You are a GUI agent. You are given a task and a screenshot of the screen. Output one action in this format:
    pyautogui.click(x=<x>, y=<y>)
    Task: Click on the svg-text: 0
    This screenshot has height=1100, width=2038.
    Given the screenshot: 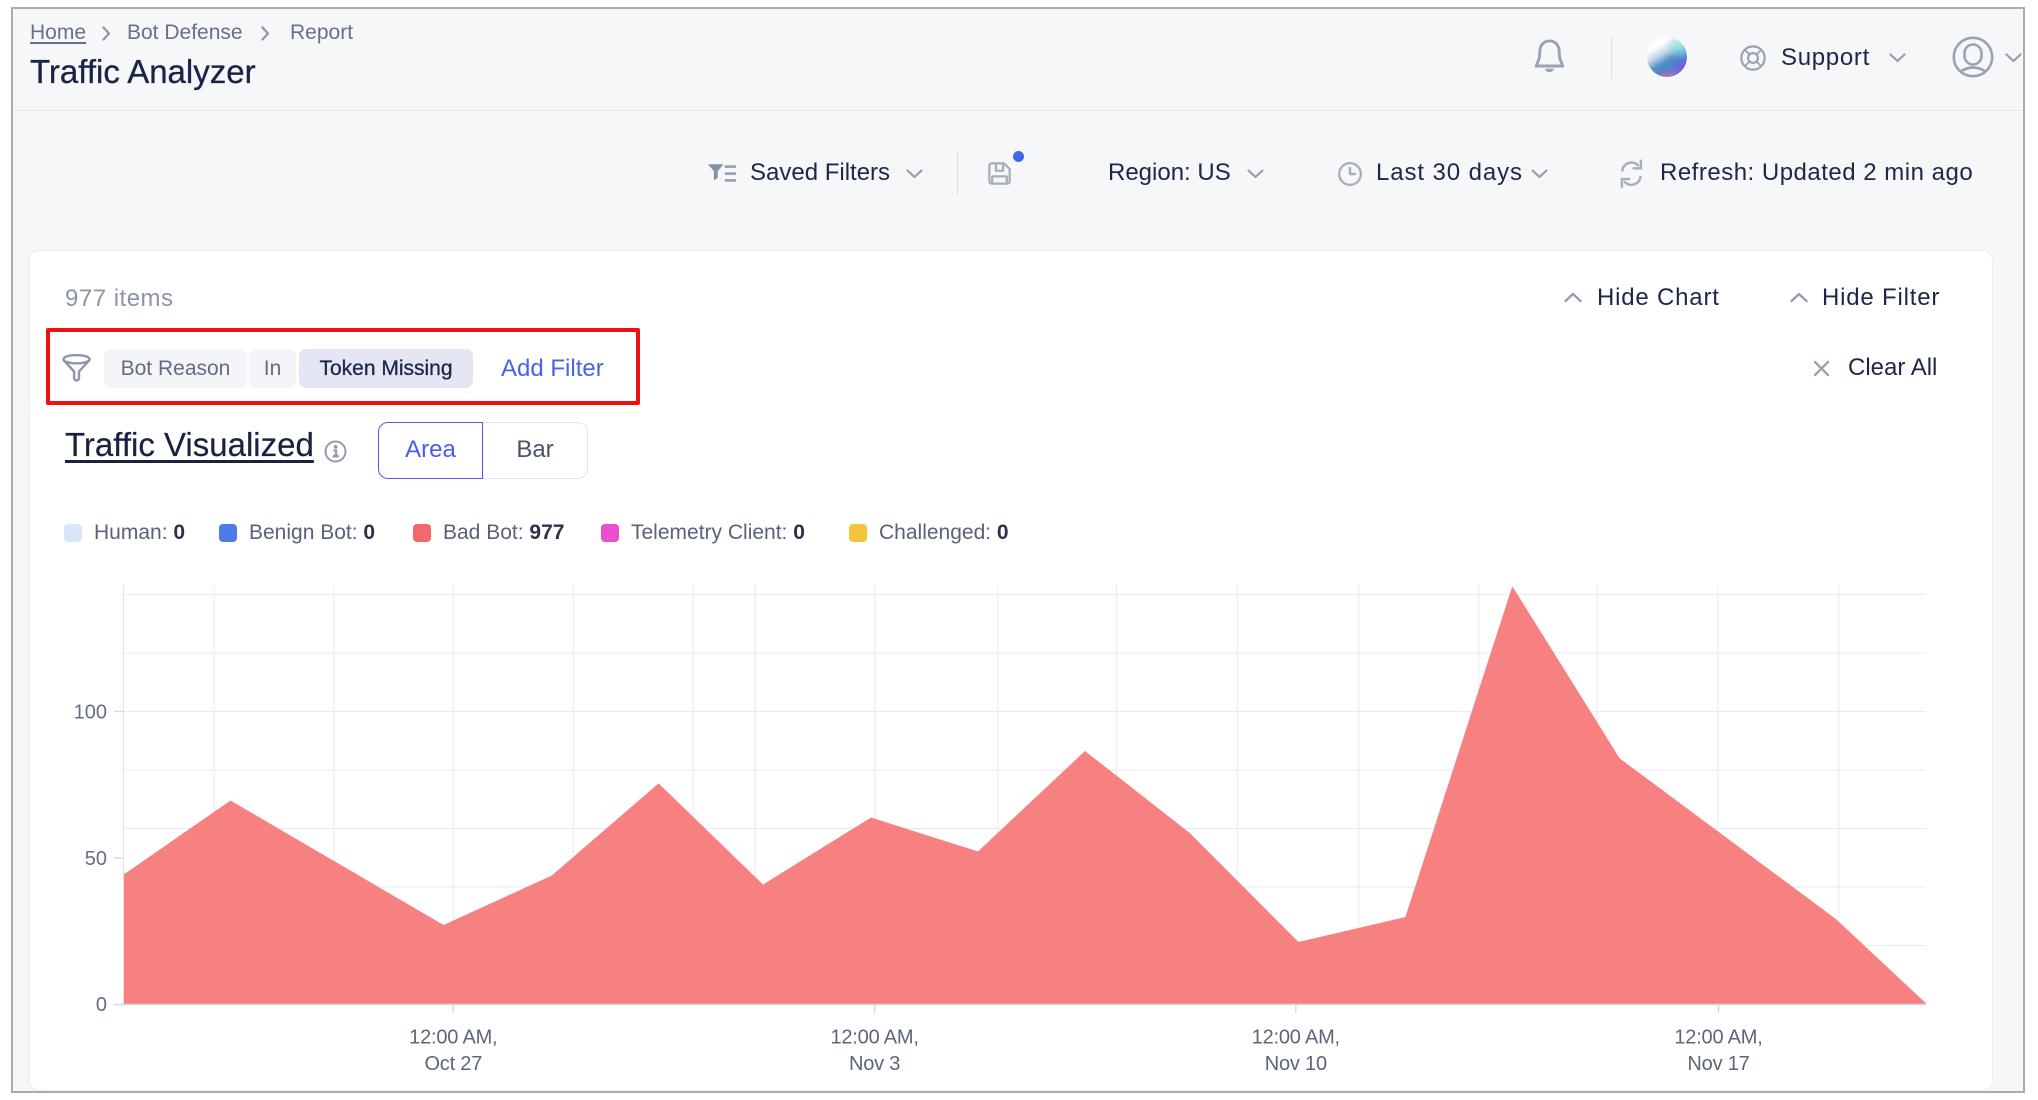 What is the action you would take?
    pyautogui.click(x=101, y=1005)
    